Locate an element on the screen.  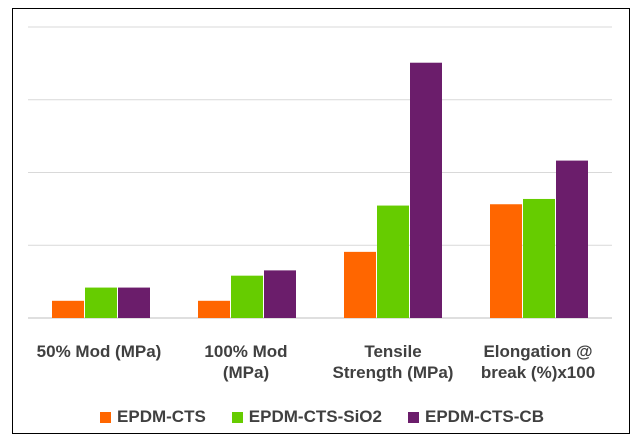
legend: EPDM-CTS EPDM-CTS-SiO2 EPDM-CTS-CB is located at coordinates (322, 417).